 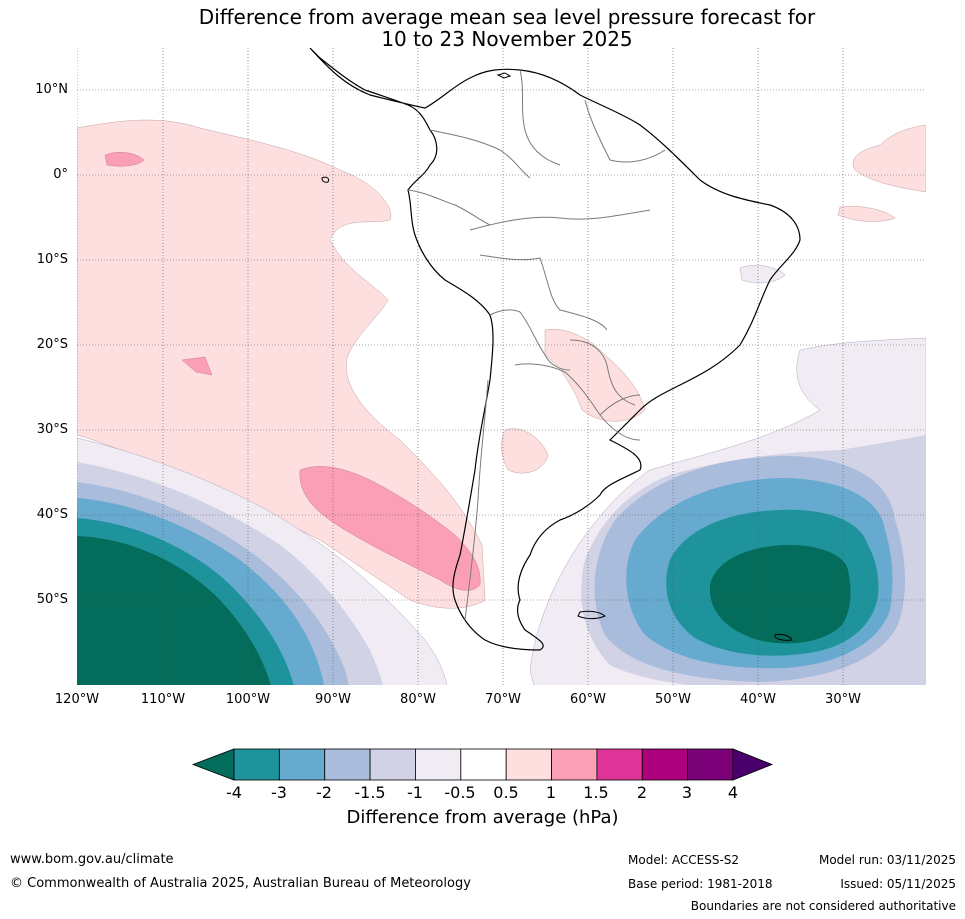 I want to click on lat-label-10n: 10°N, so click(x=51, y=89).